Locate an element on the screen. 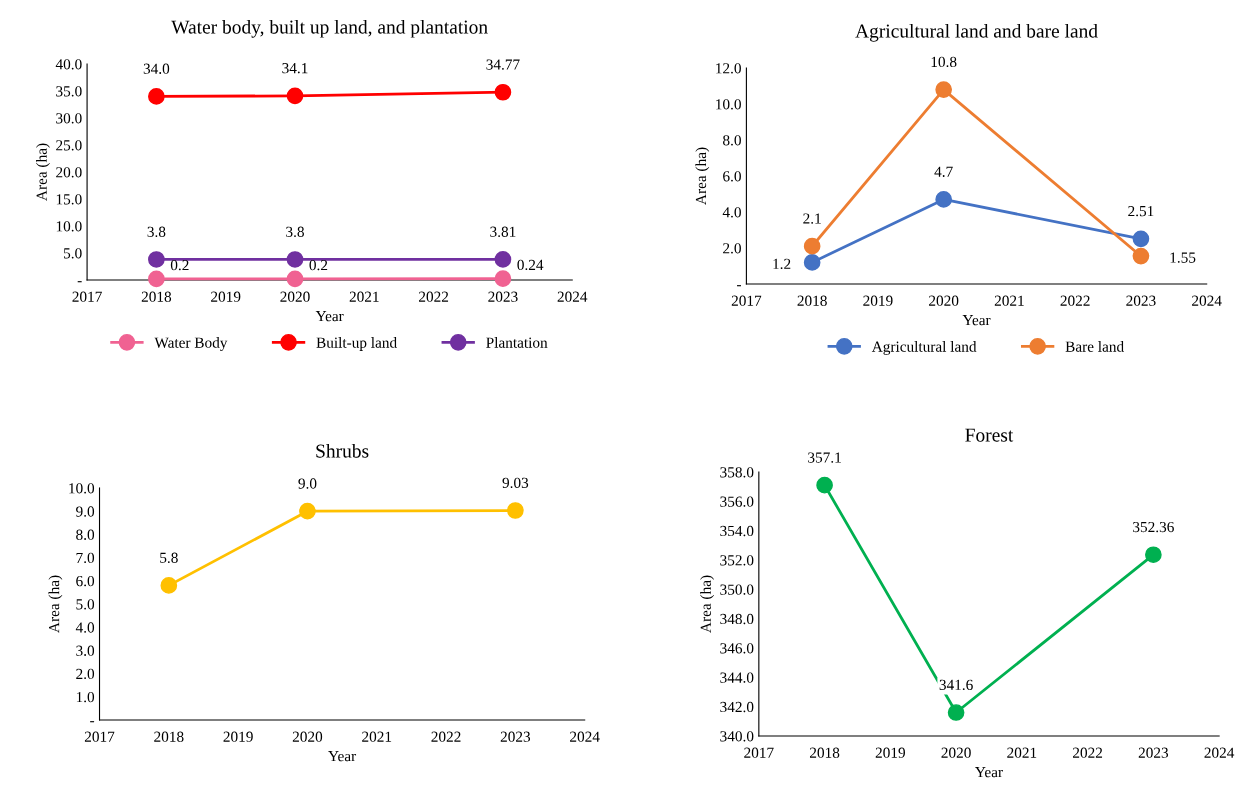 This screenshot has height=800, width=1244. chart-title: Agricultural land and bare land is located at coordinates (976, 32).